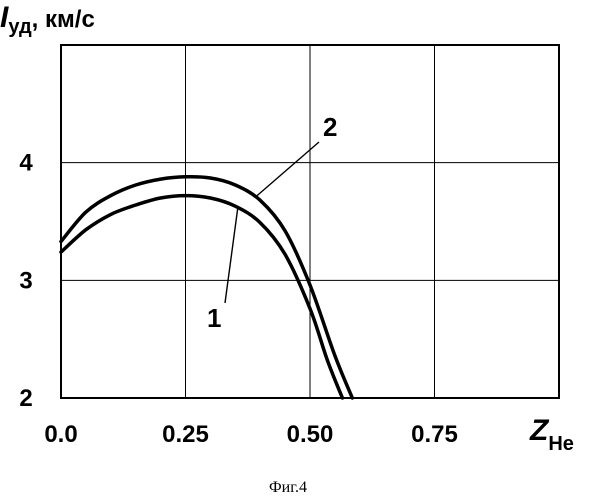  I want to click on y-tick-label: 3, so click(25, 280).